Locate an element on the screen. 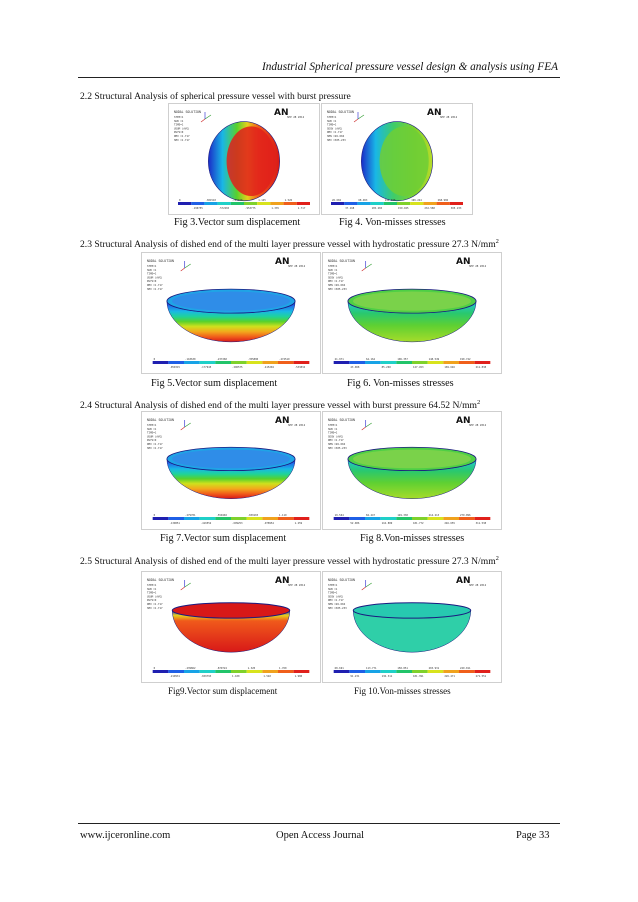  legend-tick-label: 214.213 is located at coordinates (434, 515).